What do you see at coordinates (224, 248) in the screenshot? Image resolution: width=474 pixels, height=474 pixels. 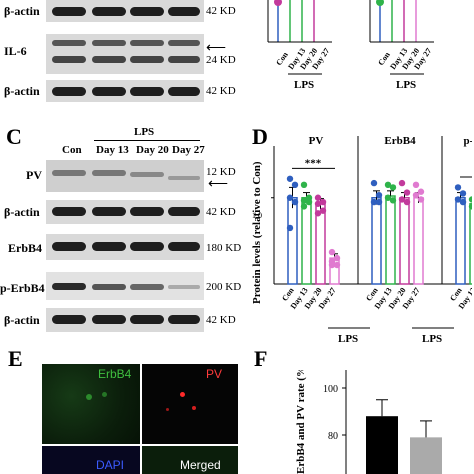 I see `kd-label: 180 KD` at bounding box center [224, 248].